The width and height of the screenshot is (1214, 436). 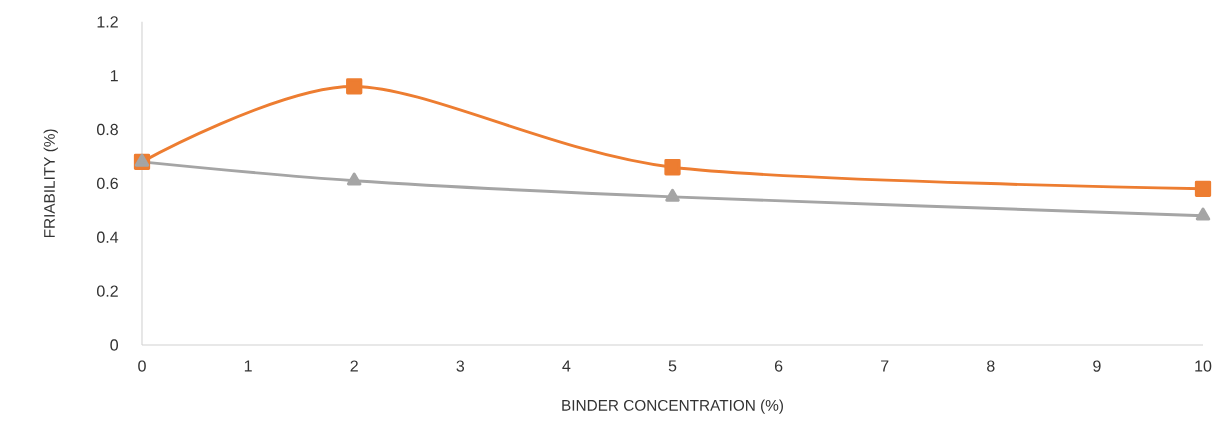 I want to click on y-tick-label: 0.8, so click(x=107, y=129).